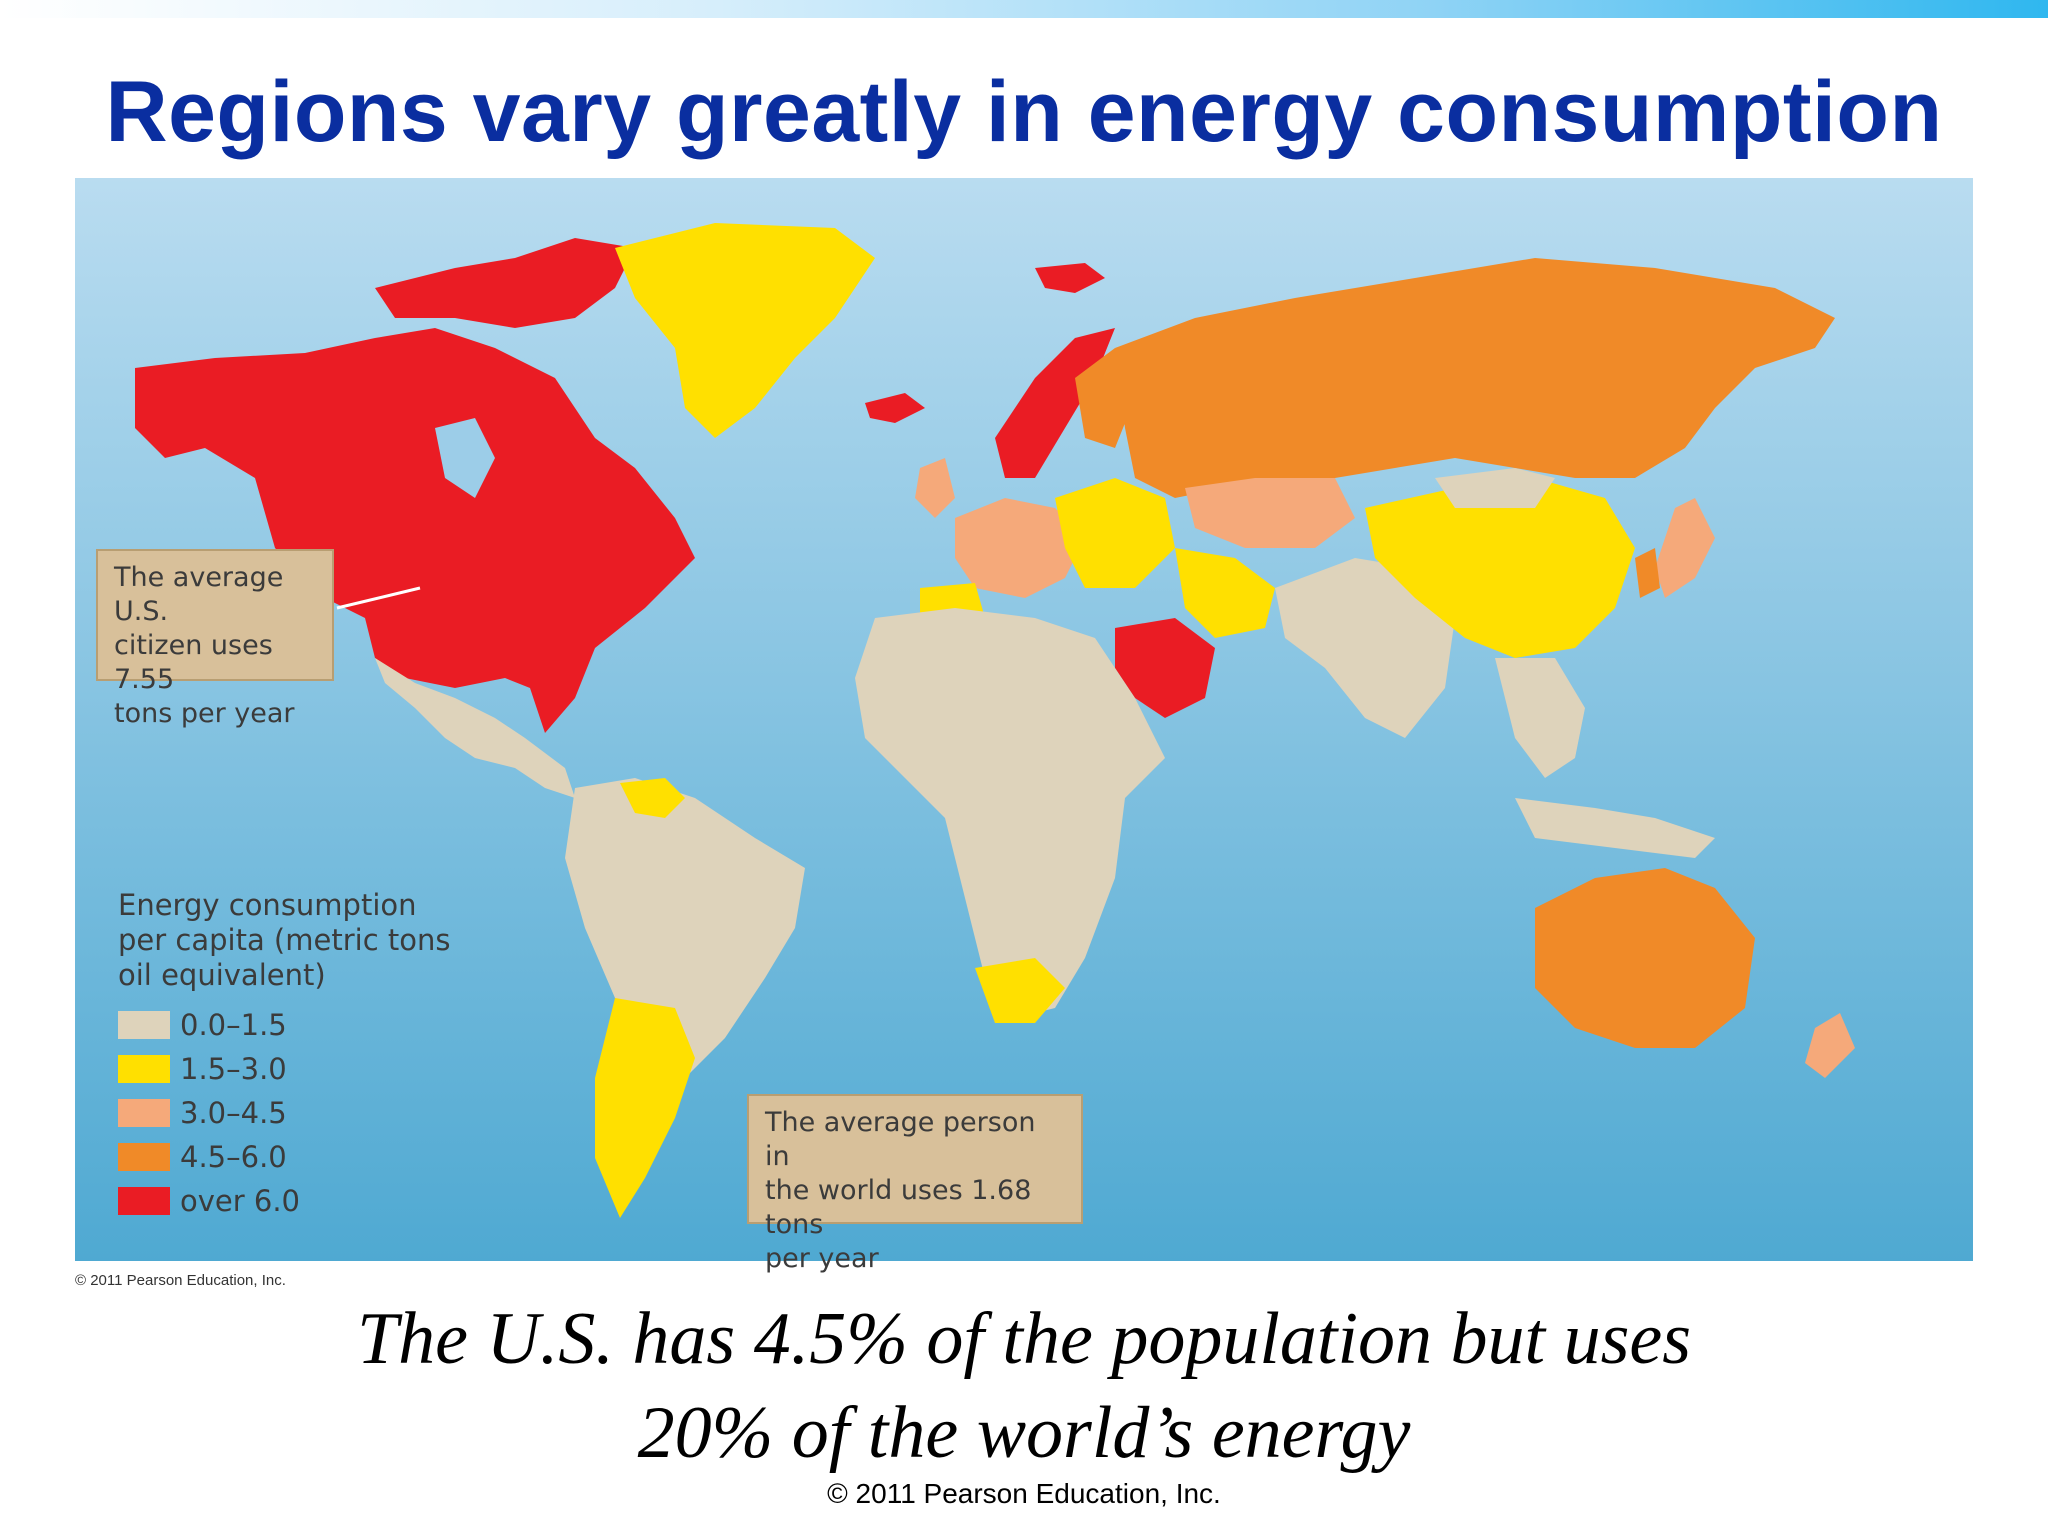 Image resolution: width=2048 pixels, height=1536 pixels. I want to click on region-new-zealand, so click(1830, 1045).